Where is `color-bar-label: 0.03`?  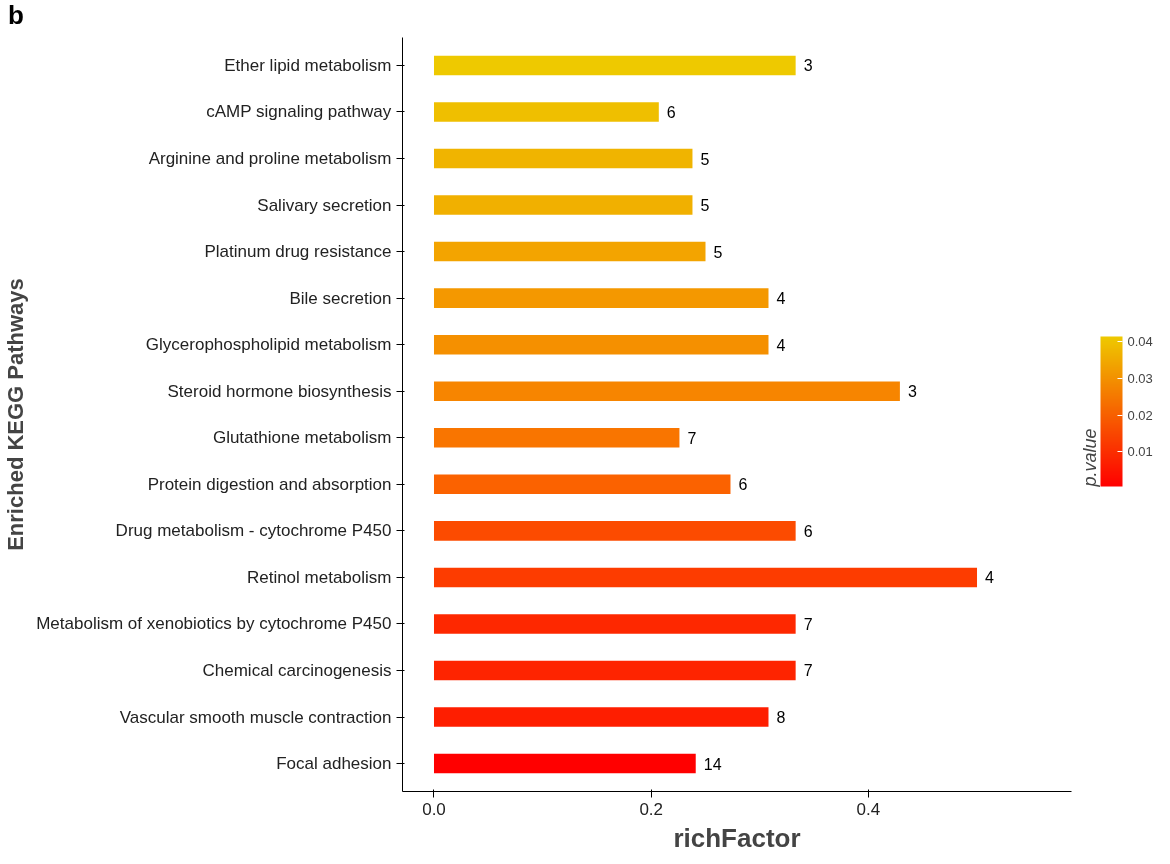 color-bar-label: 0.03 is located at coordinates (1140, 379).